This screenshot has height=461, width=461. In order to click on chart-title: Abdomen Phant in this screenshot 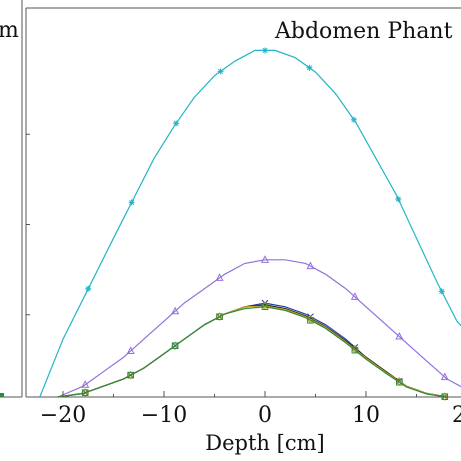, I will do `click(363, 31)`.